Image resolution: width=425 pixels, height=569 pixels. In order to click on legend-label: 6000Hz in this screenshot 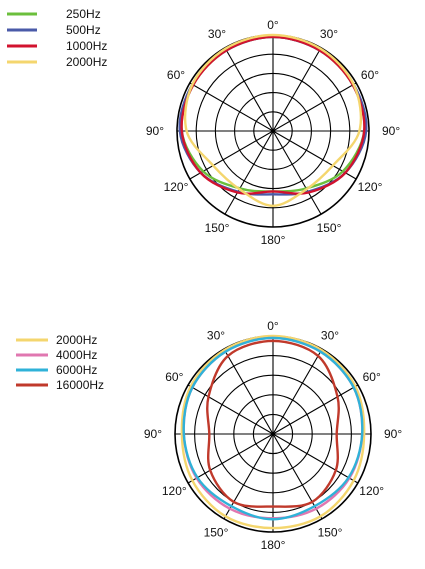, I will do `click(76, 370)`.